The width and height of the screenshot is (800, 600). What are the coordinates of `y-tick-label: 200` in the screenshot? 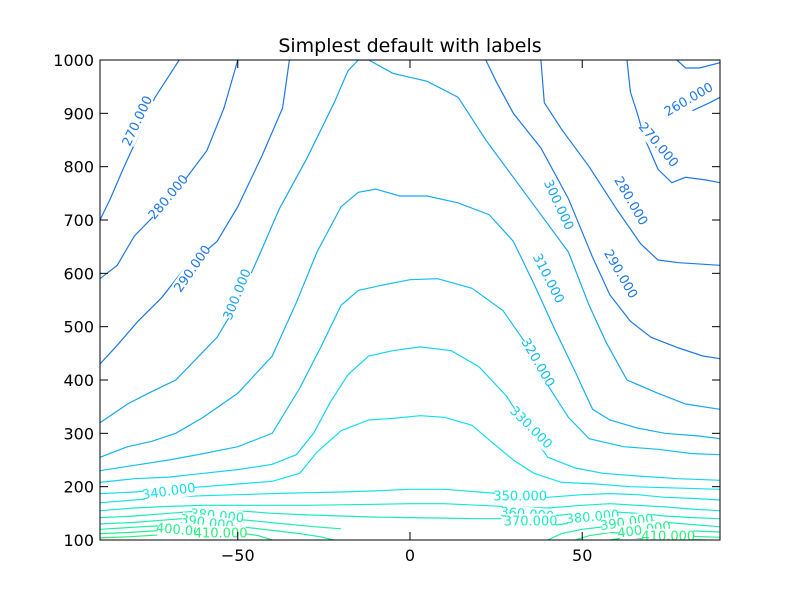 It's located at (78, 487).